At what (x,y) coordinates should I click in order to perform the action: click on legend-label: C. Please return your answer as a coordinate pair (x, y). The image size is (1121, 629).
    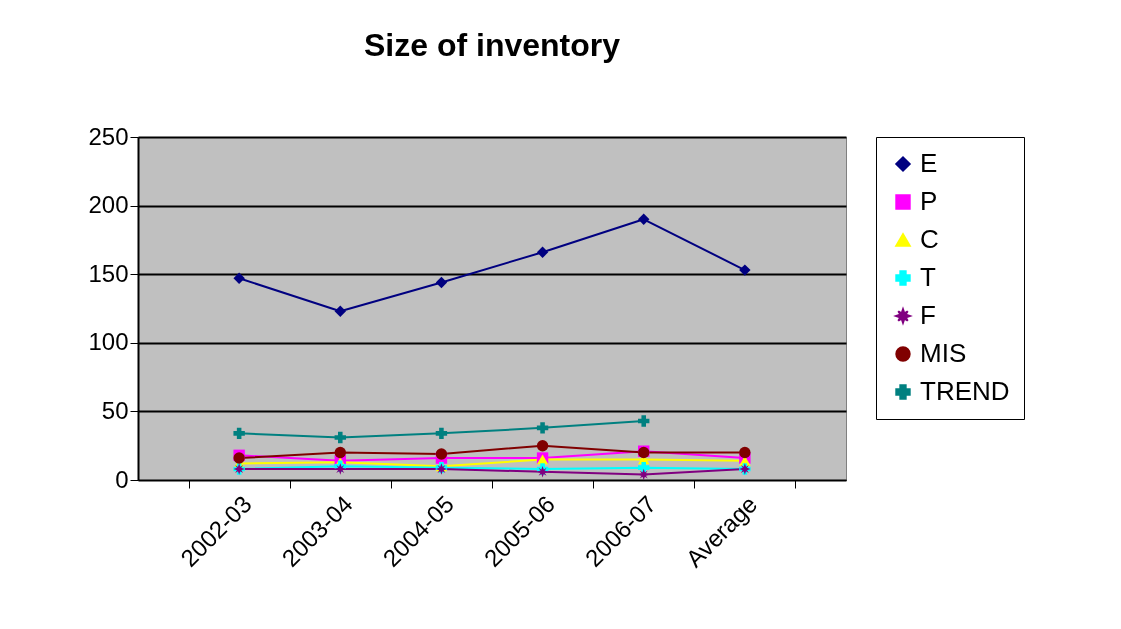
    Looking at the image, I should click on (929, 239).